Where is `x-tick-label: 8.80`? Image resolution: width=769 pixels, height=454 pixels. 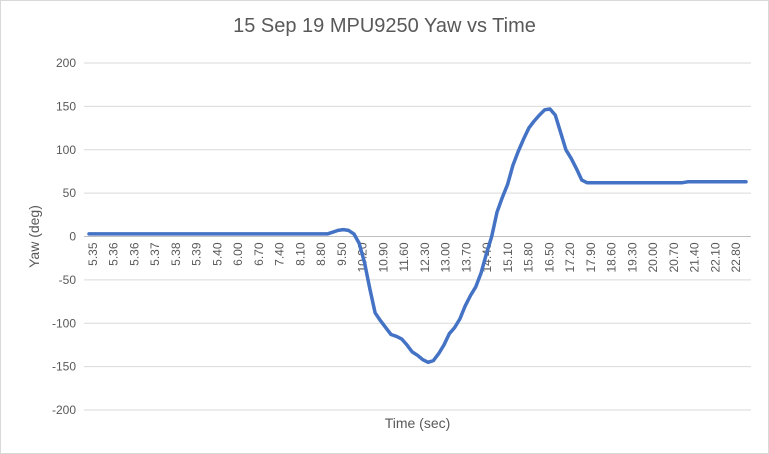 x-tick-label: 8.80 is located at coordinates (321, 254).